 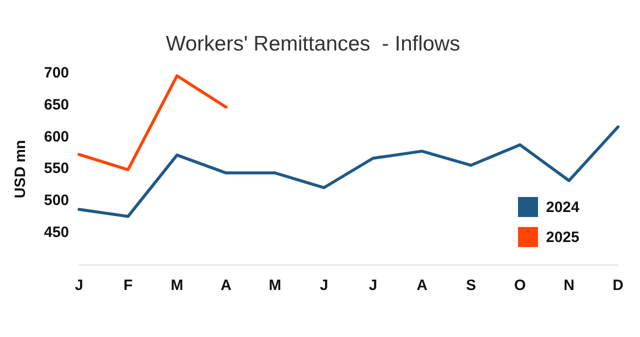 I want to click on y-tick-label: 700, so click(x=57, y=73).